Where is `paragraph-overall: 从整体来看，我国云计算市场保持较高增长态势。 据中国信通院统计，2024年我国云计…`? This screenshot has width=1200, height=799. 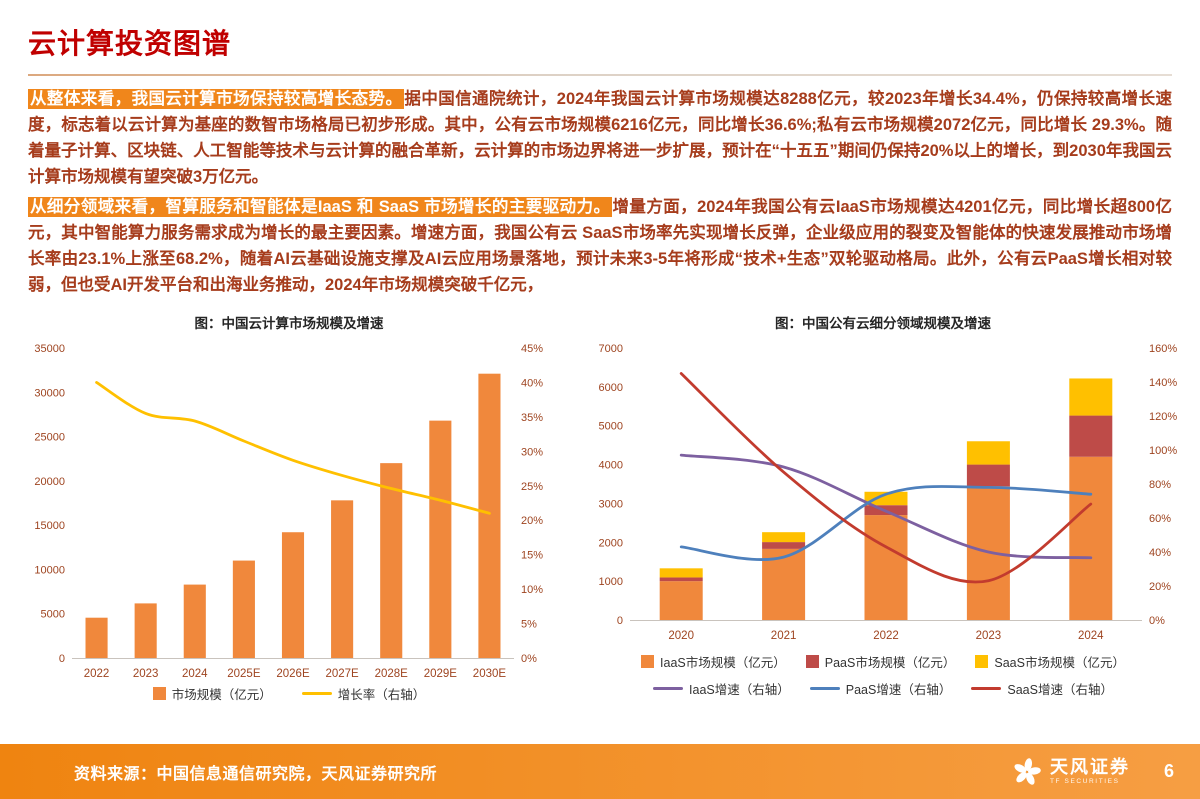 paragraph-overall: 从整体来看，我国云计算市场保持较高增长态势。 据中国信通院统计，2024年我国云计… is located at coordinates (600, 138).